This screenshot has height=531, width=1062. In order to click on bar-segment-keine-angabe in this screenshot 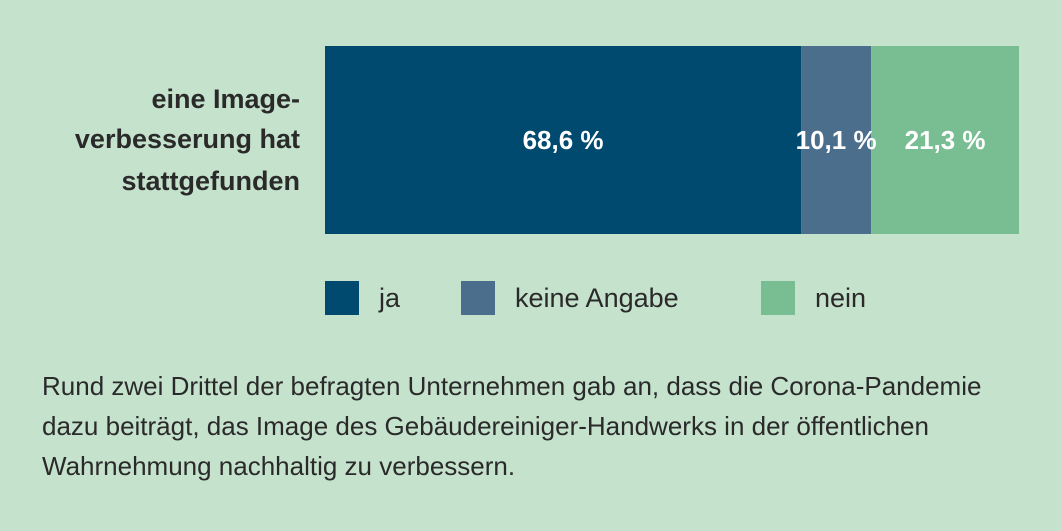, I will do `click(836, 140)`.